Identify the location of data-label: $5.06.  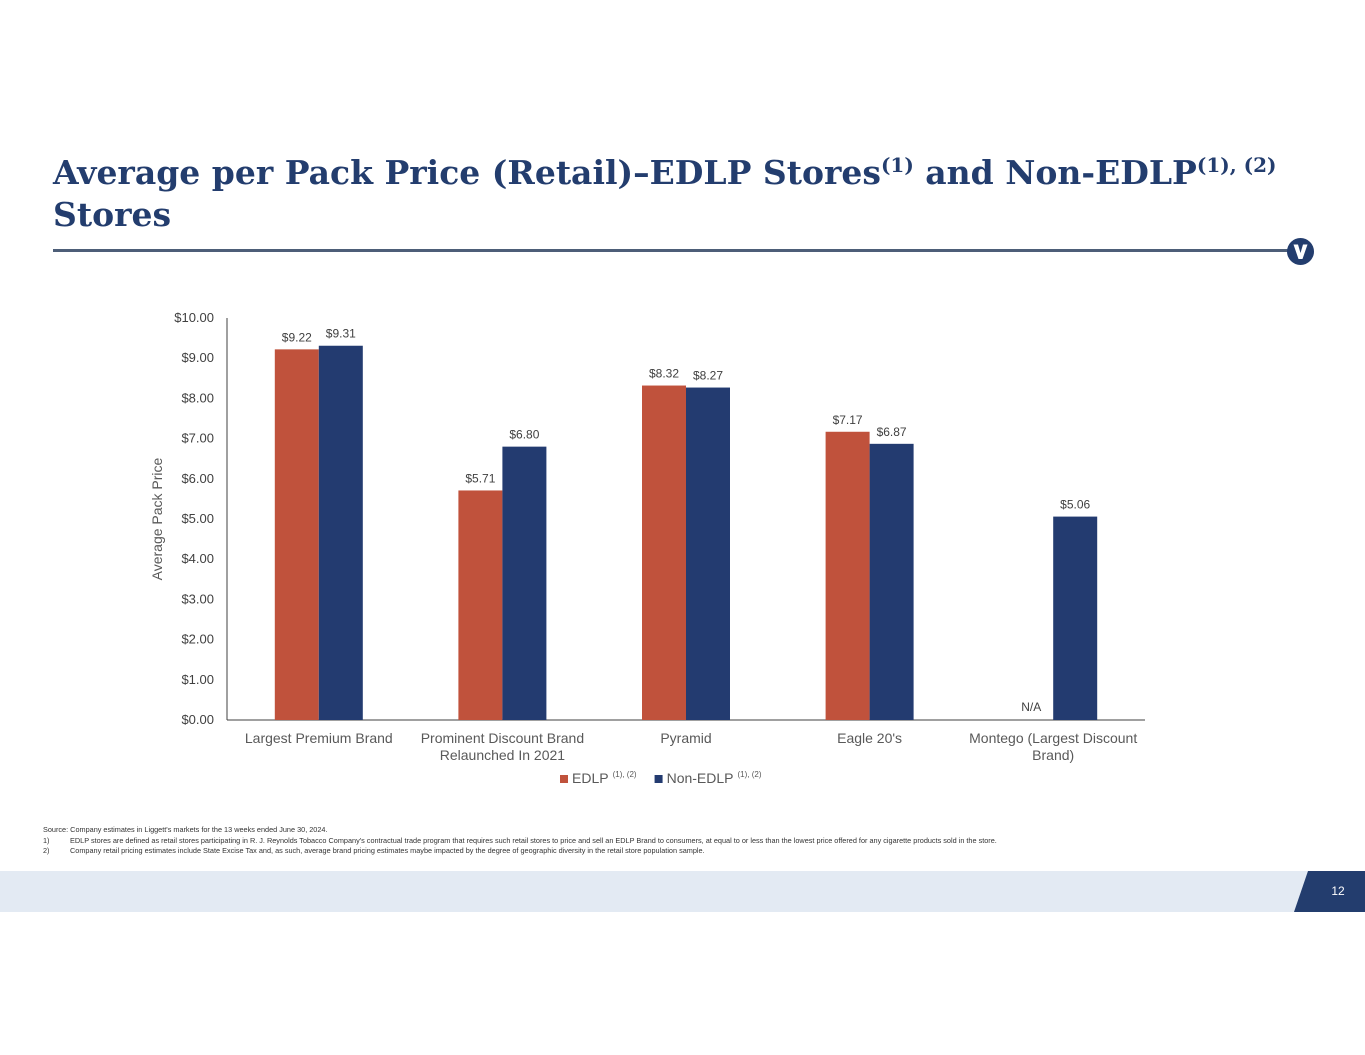
(1075, 505).